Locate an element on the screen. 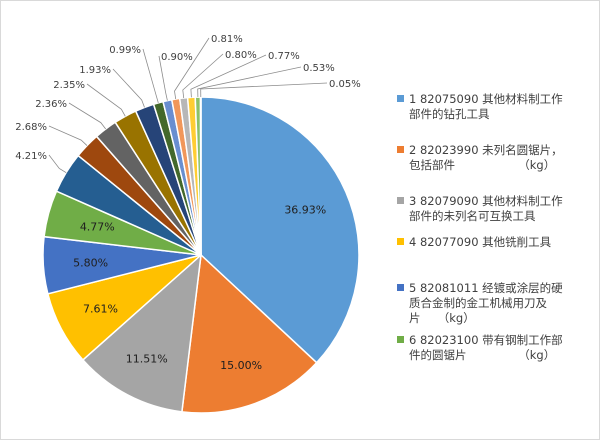 The height and width of the screenshot is (441, 600). legend-label-6-line-1: 6 82023100 带有钢制工作部 is located at coordinates (486, 340).